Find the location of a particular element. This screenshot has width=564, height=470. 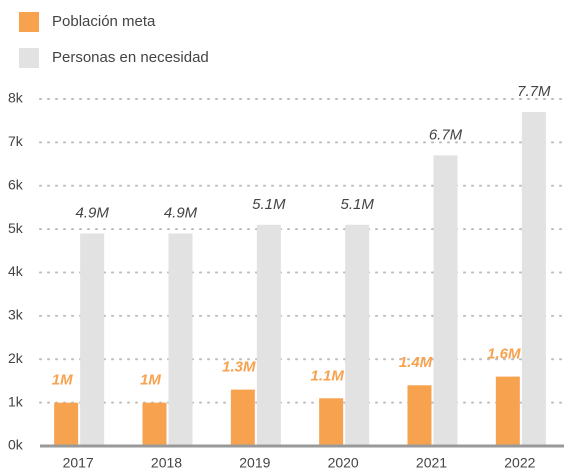

y-tick-label: 5k is located at coordinates (16, 228).